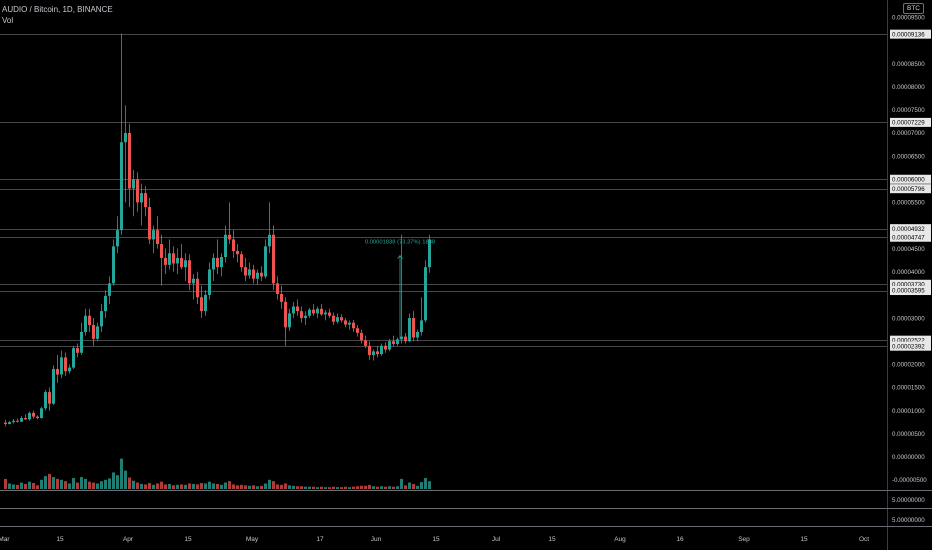  What do you see at coordinates (908, 110) in the screenshot?
I see `price-tick-3: 0.00007500` at bounding box center [908, 110].